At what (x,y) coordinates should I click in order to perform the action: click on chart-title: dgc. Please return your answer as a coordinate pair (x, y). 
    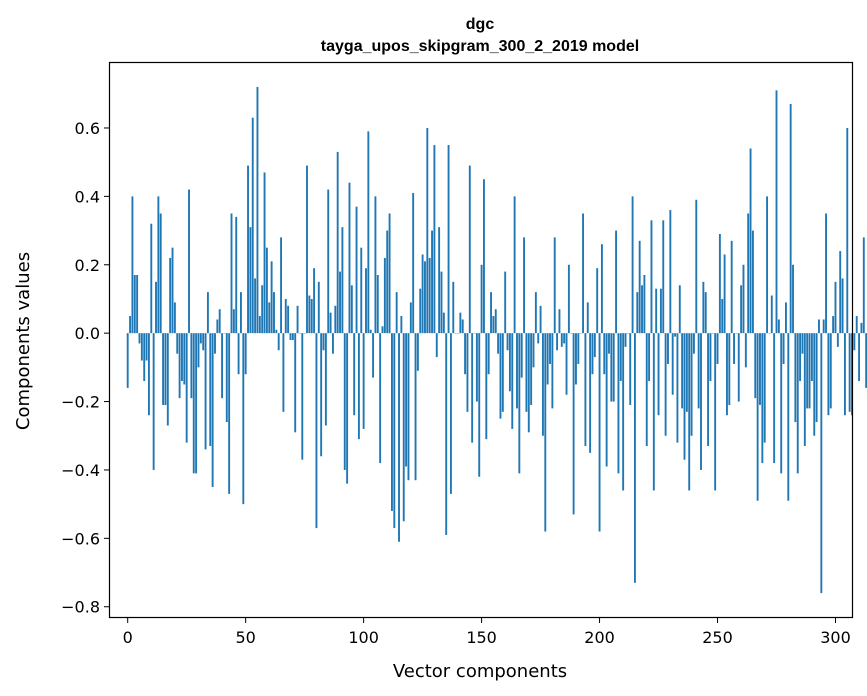
    Looking at the image, I should click on (480, 24).